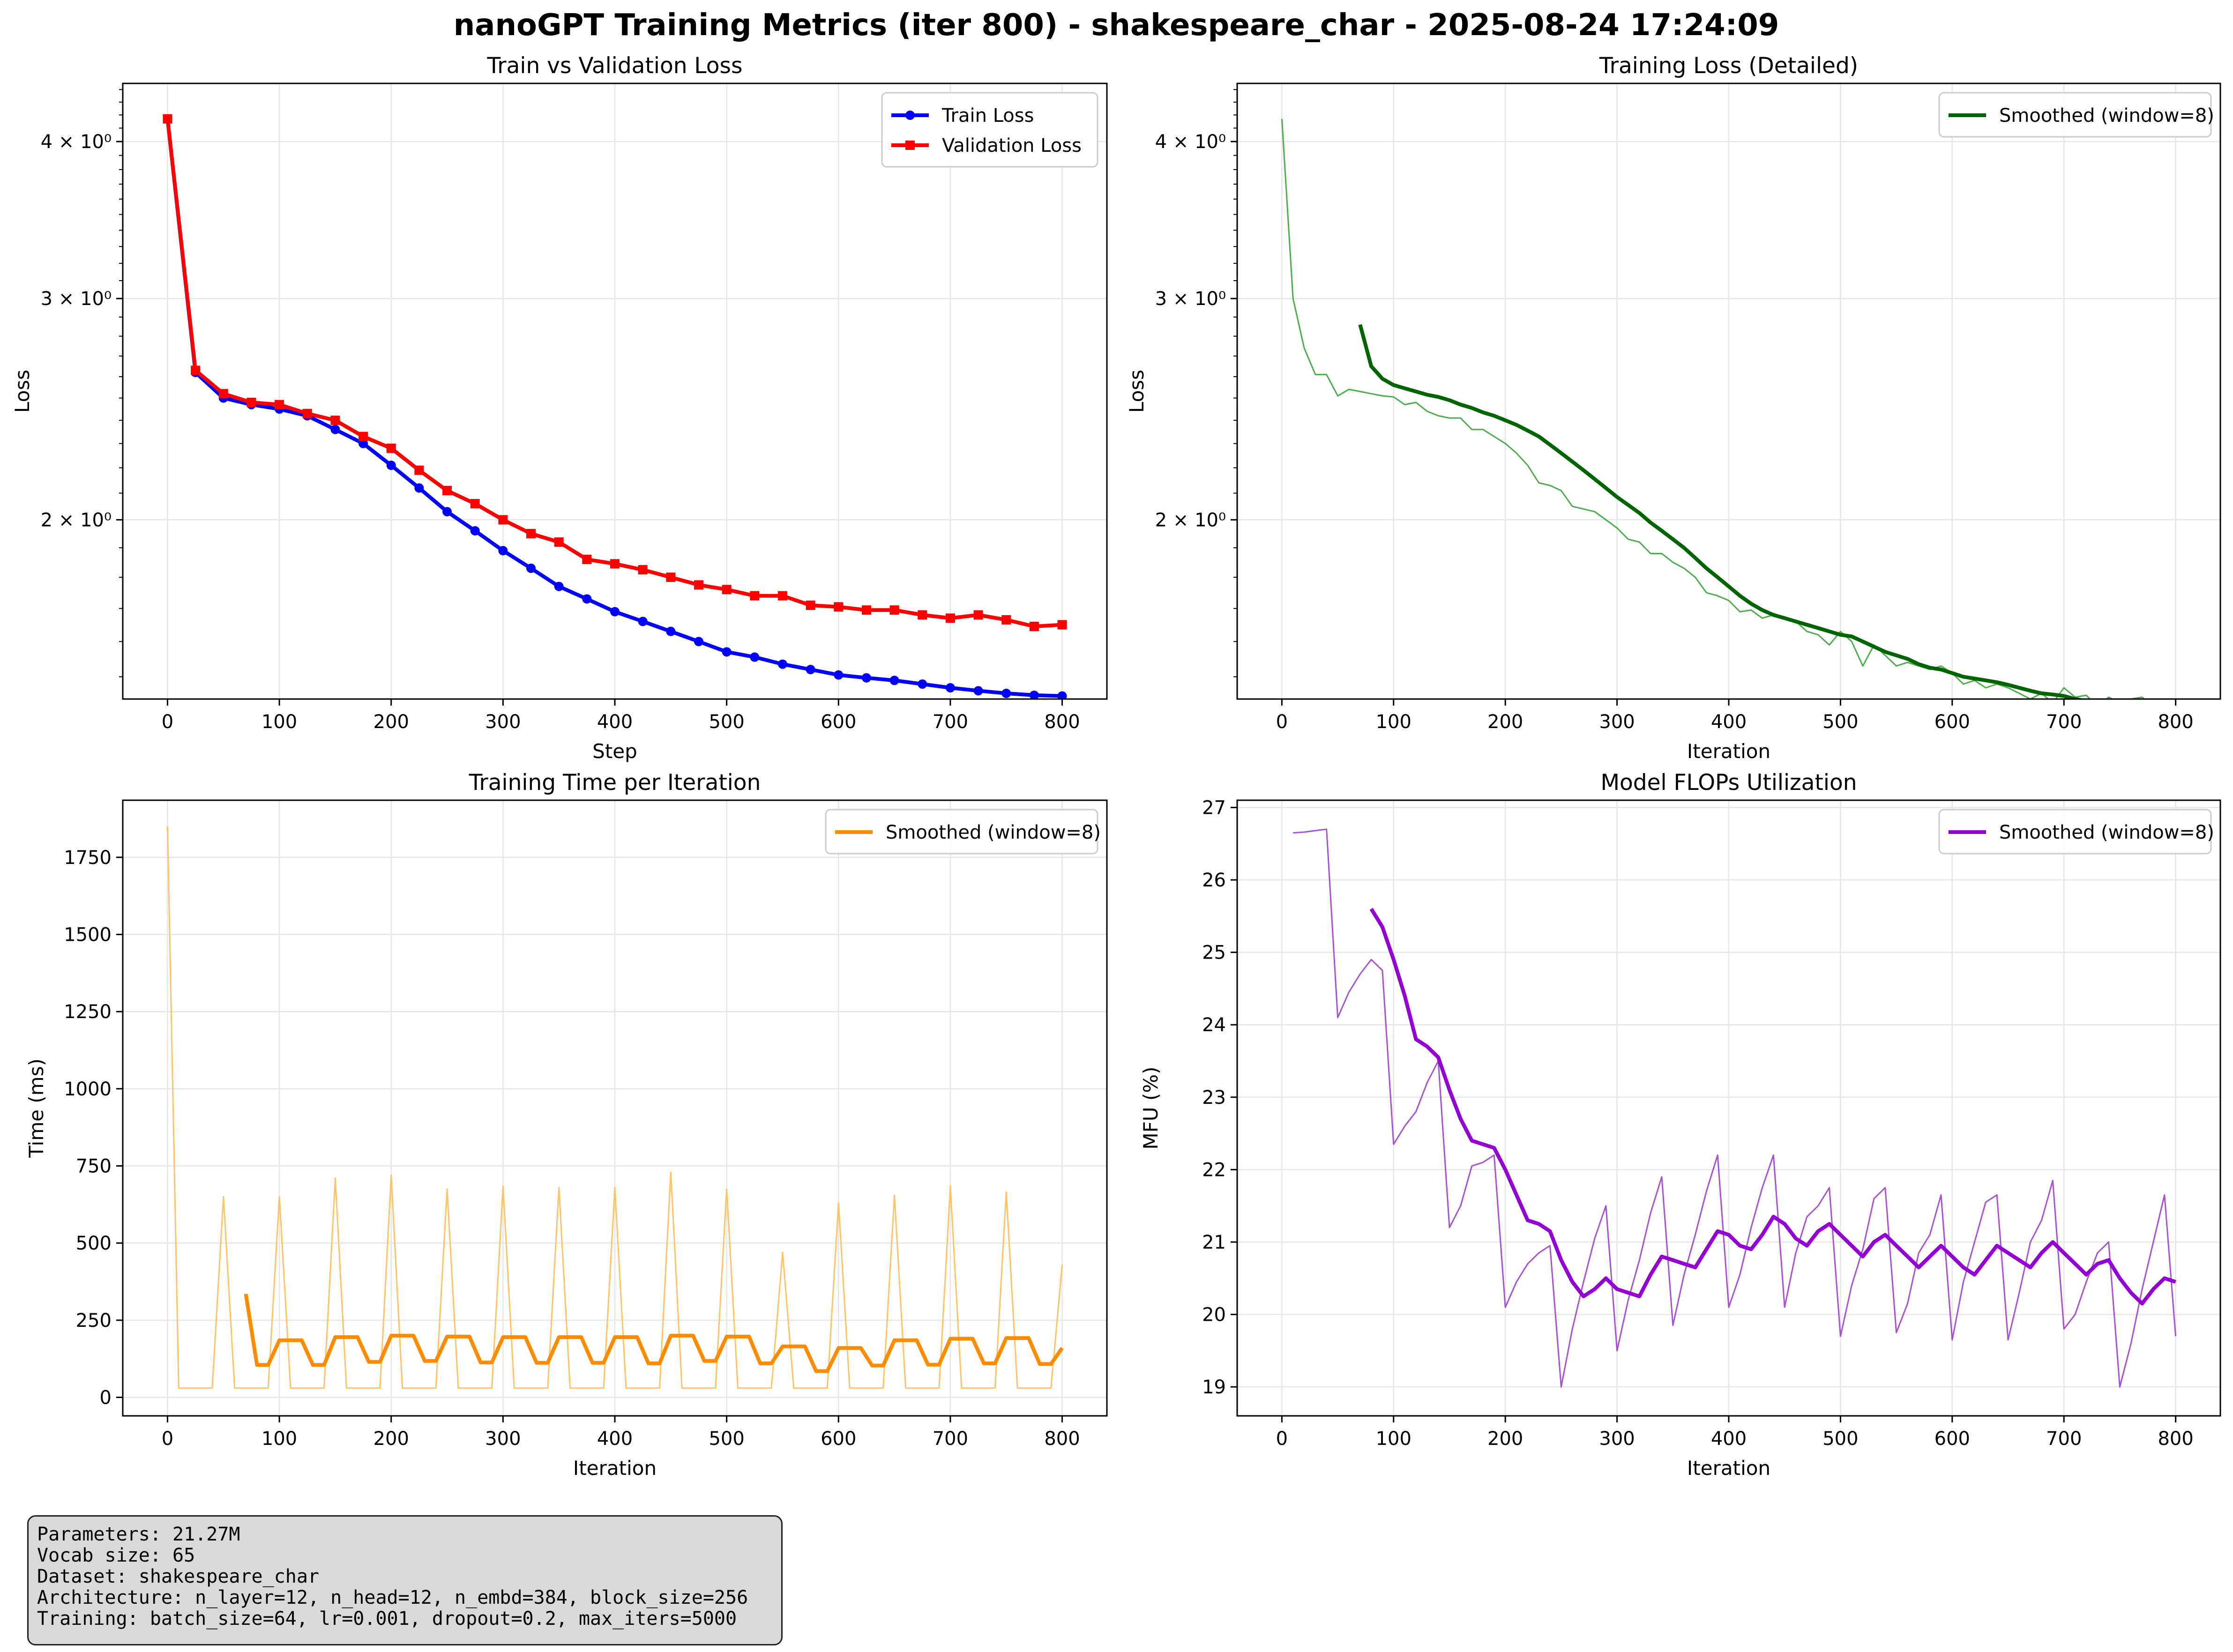  What do you see at coordinates (76, 520) in the screenshot?
I see `y-tick-label: 2 × 10⁰` at bounding box center [76, 520].